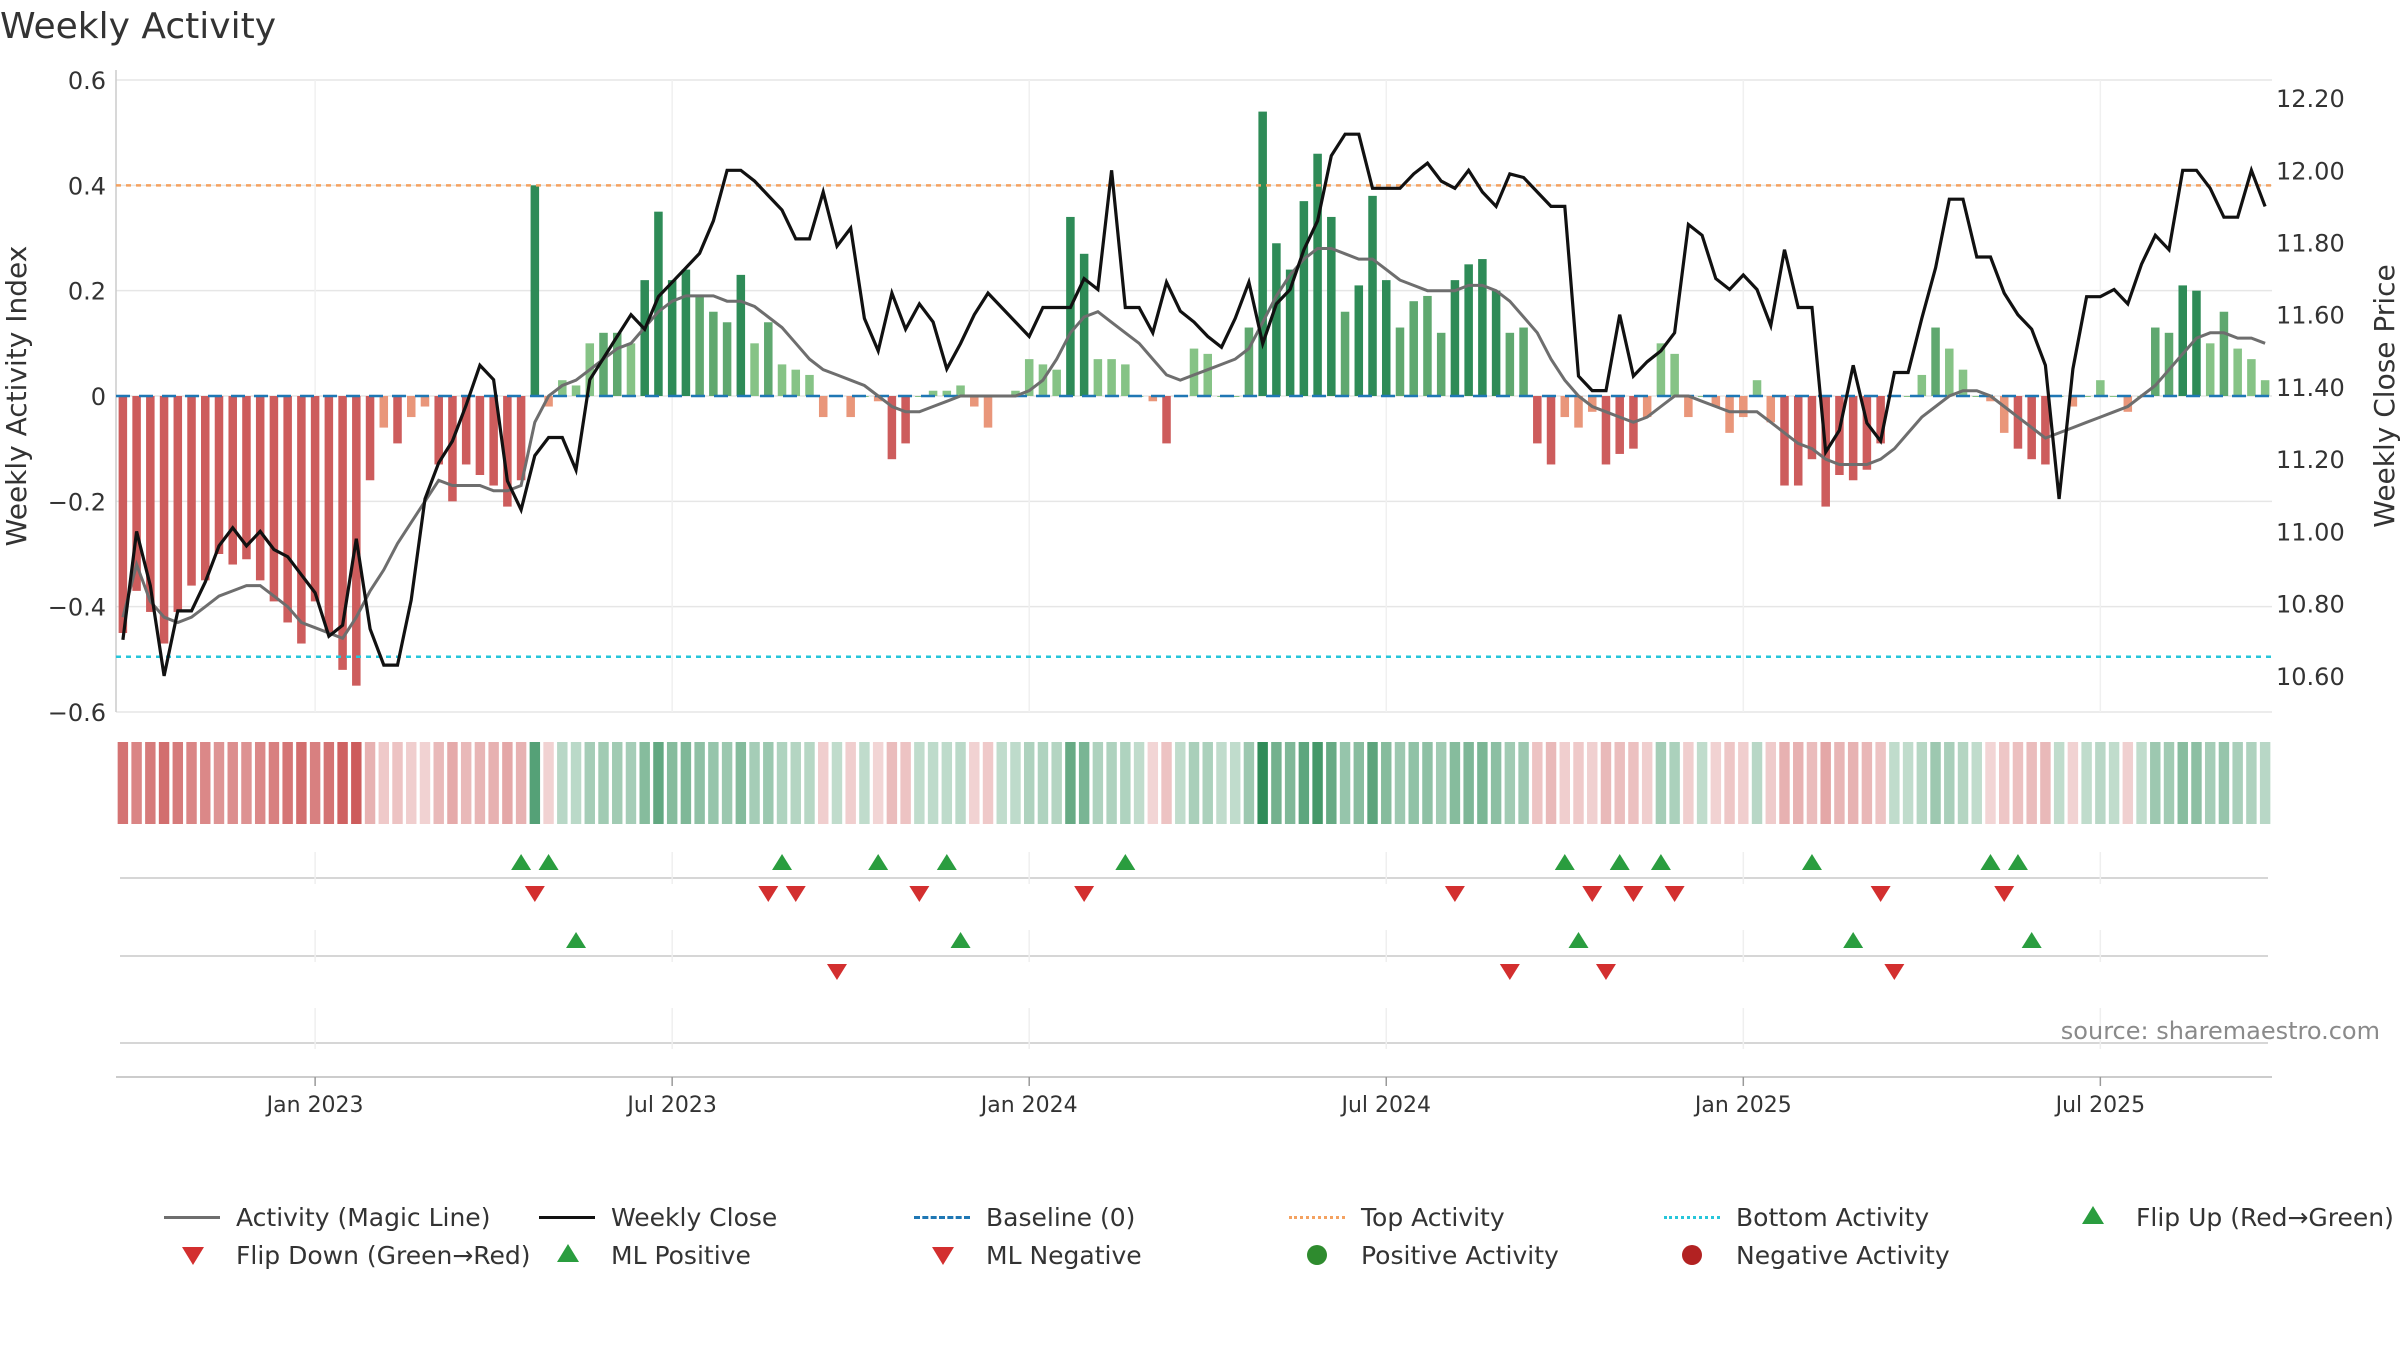 Image resolution: width=2400 pixels, height=1350 pixels. Describe the element at coordinates (1853, 940) in the screenshot. I see `ml-positive-marker` at that location.